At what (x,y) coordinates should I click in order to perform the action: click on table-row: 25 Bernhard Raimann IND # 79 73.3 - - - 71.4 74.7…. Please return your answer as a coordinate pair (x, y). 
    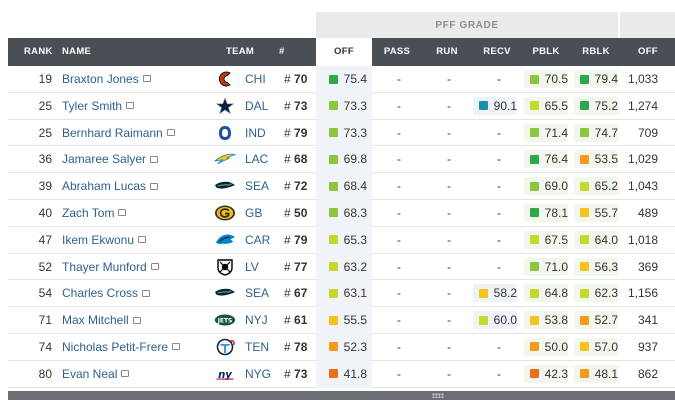
    Looking at the image, I should click on (341, 133).